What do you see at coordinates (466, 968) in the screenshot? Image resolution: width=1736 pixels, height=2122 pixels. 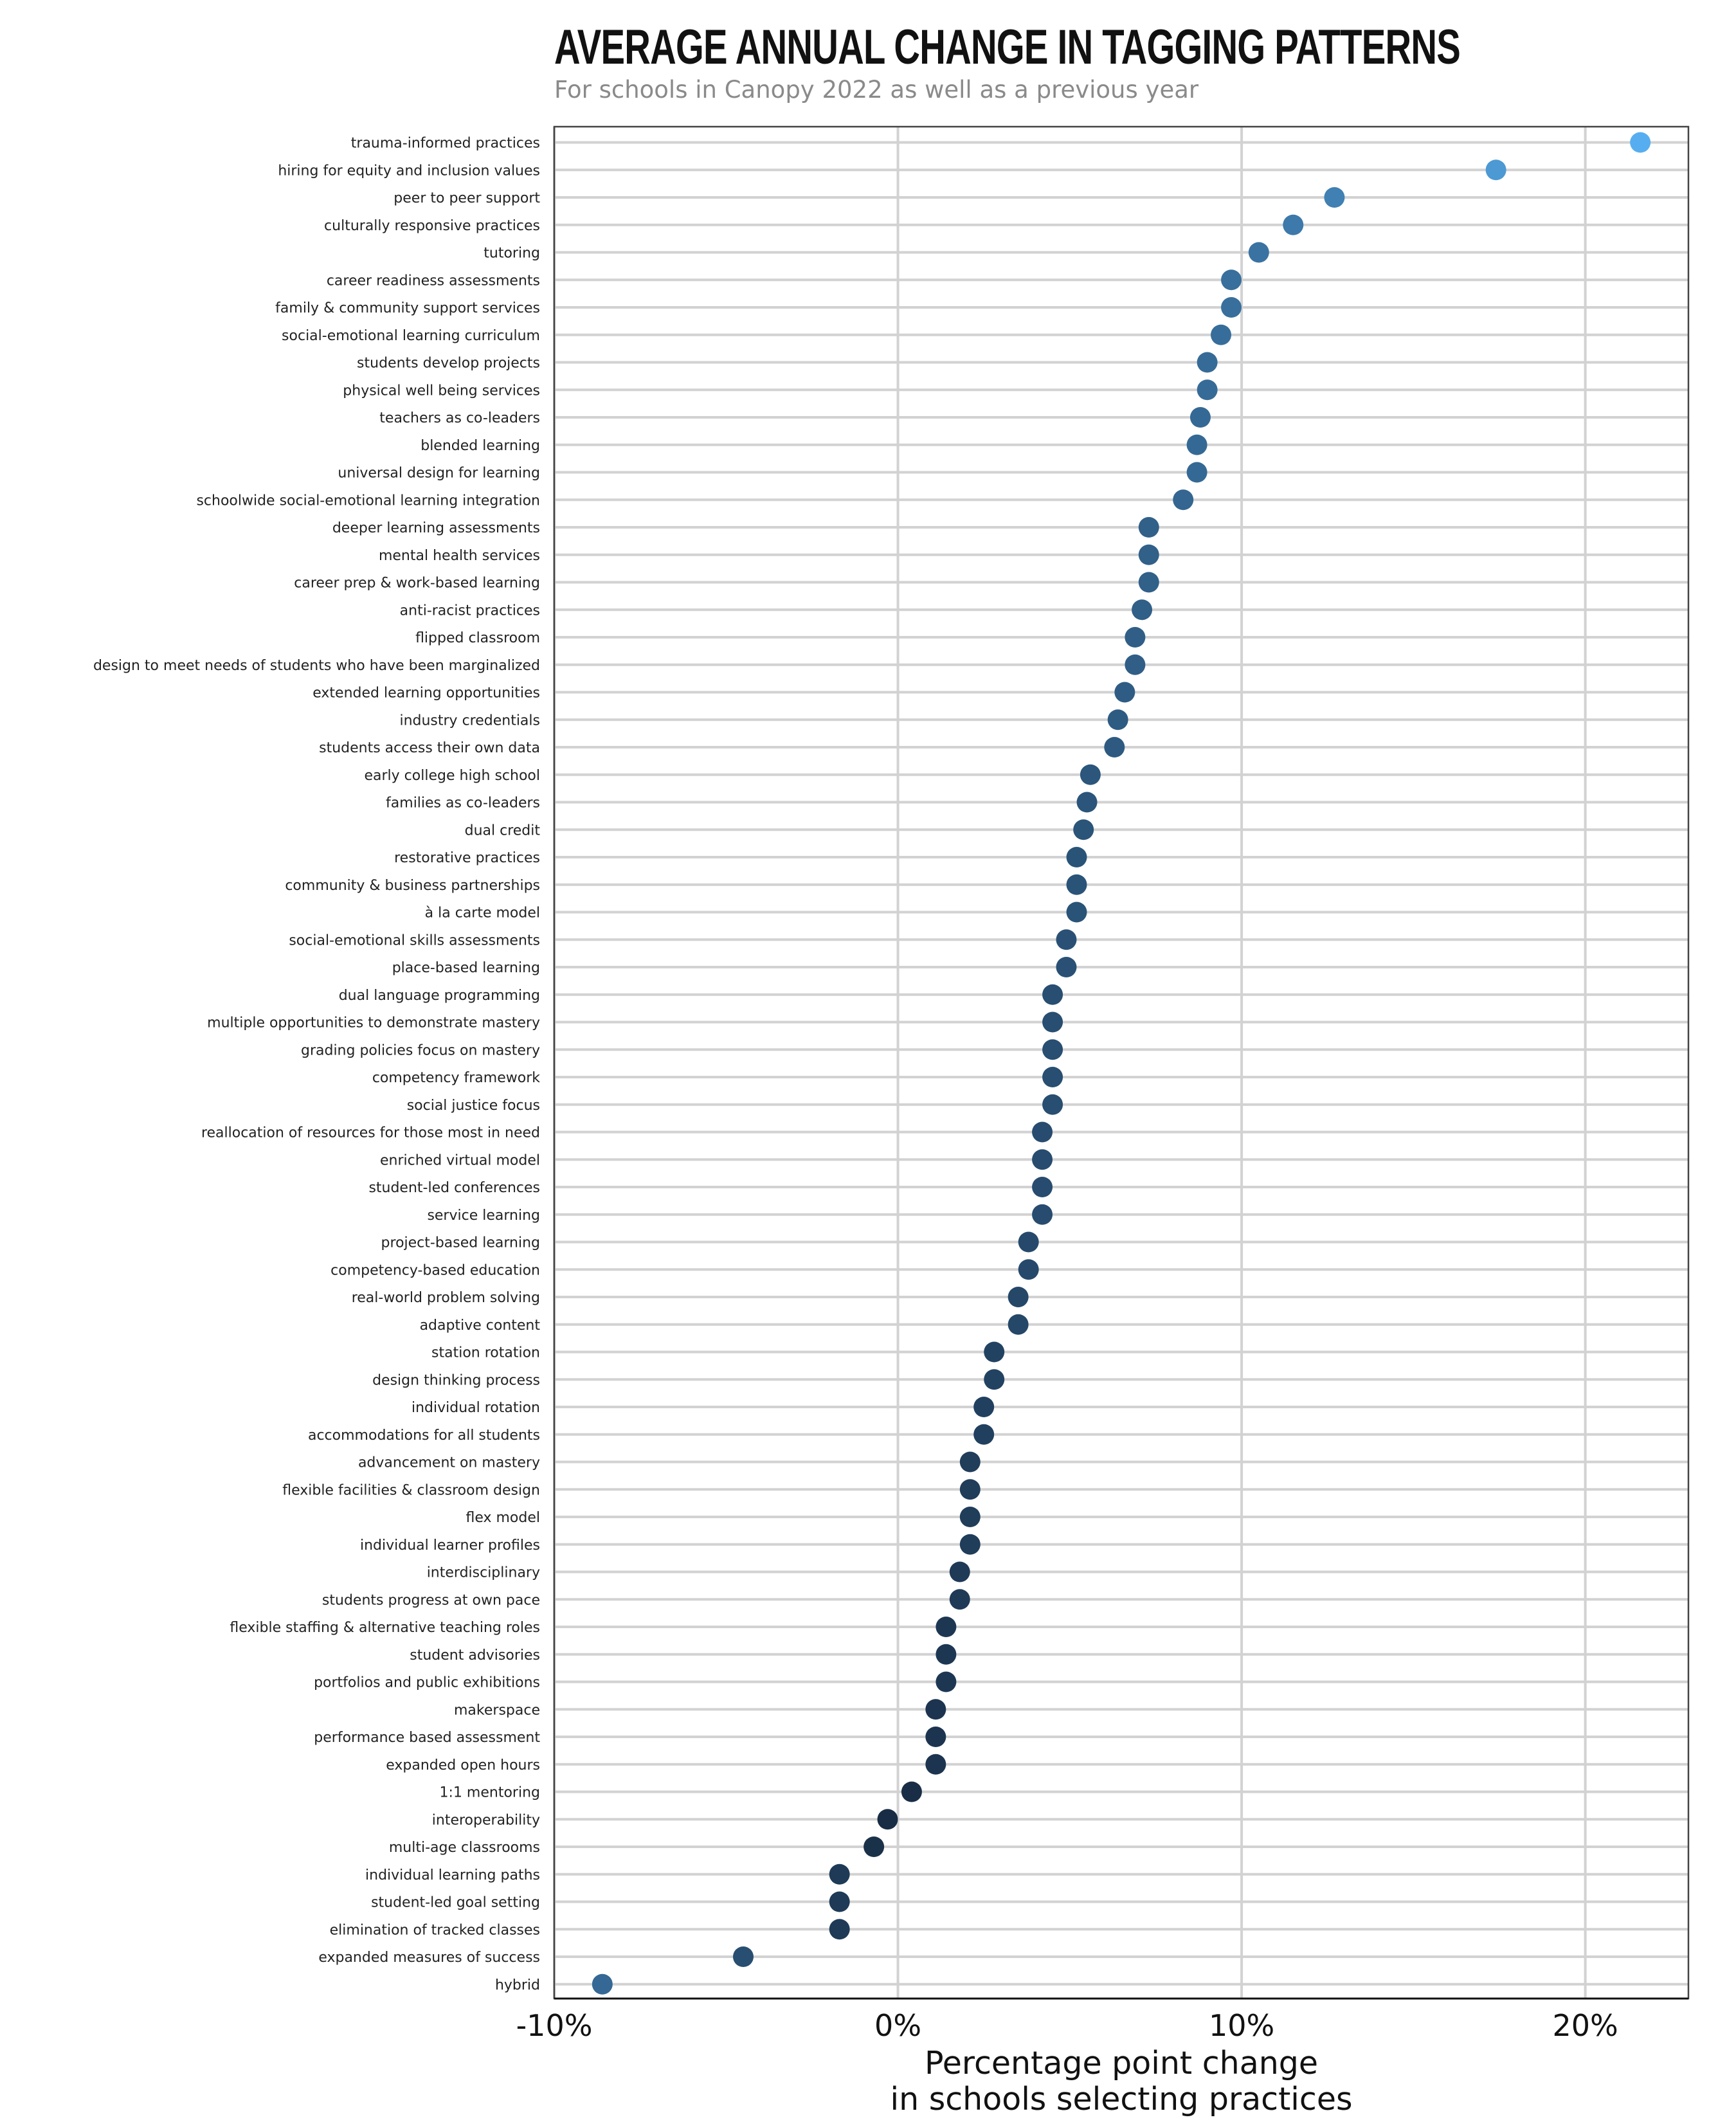 I see `category-label: place-based learning` at bounding box center [466, 968].